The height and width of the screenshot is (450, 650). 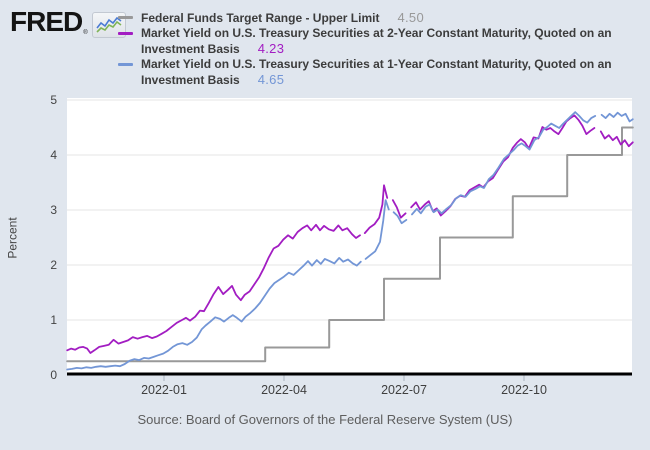 I want to click on legend-swatch-2yr, so click(x=125, y=33).